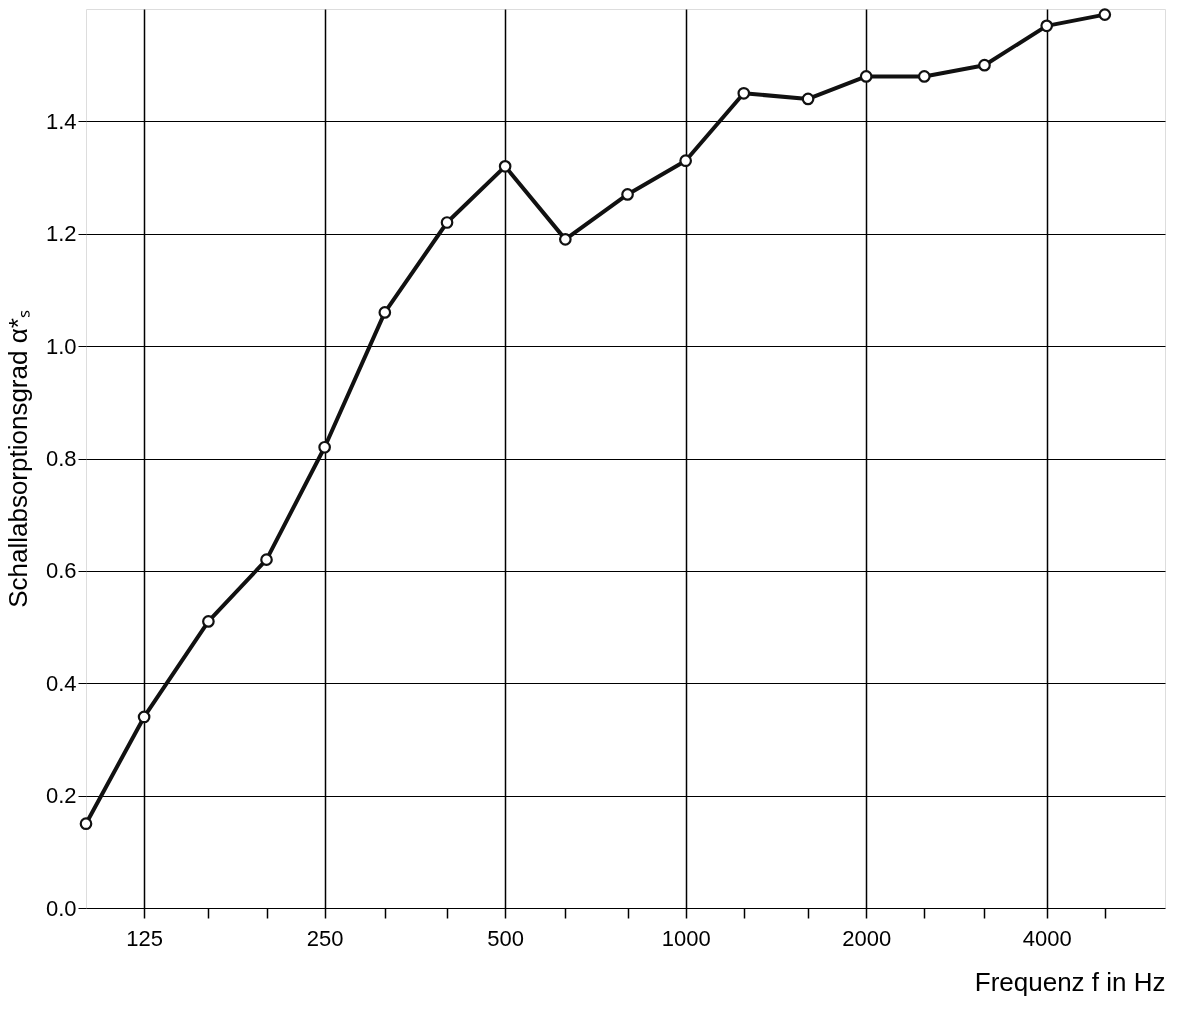 This screenshot has width=1200, height=1016. What do you see at coordinates (867, 938) in the screenshot?
I see `x-tick-label: 2000` at bounding box center [867, 938].